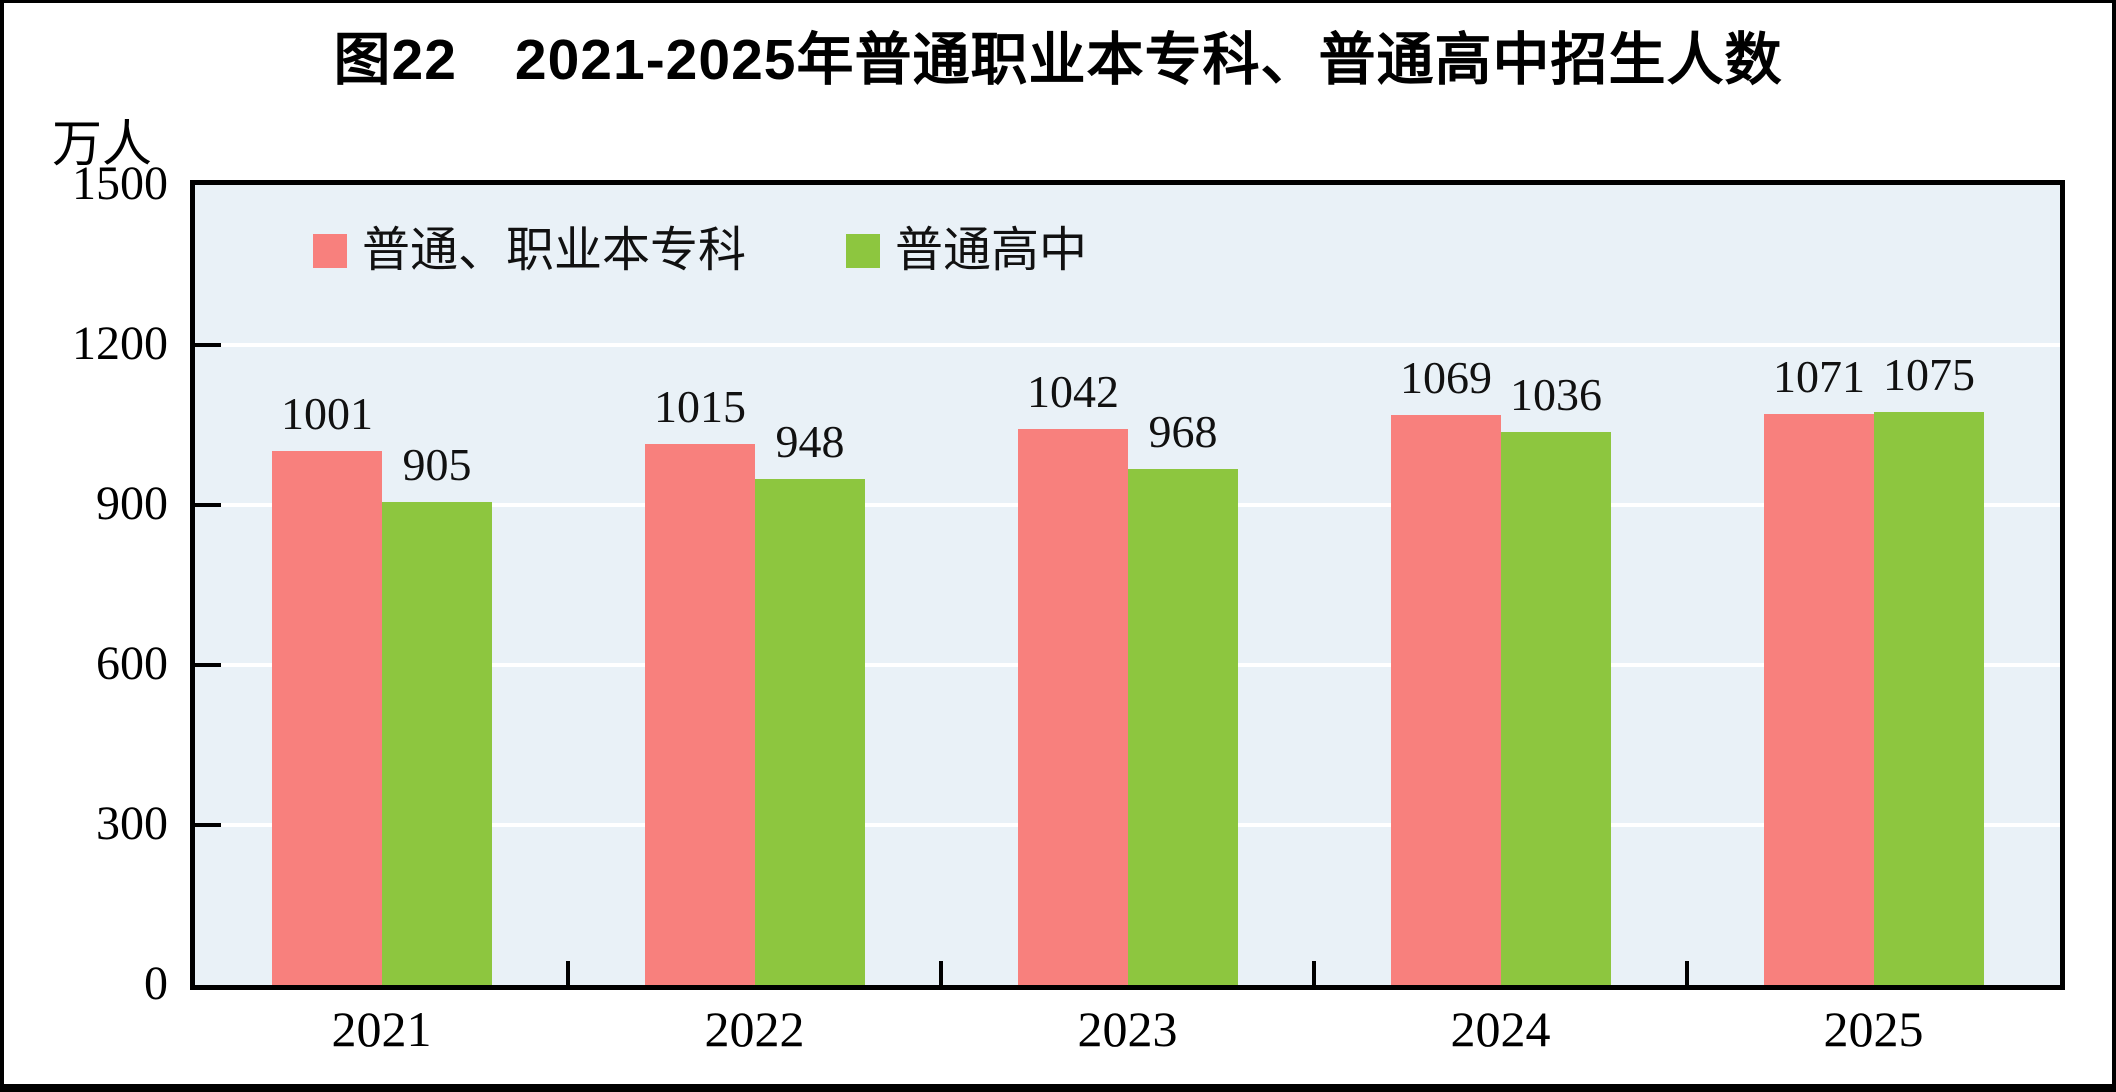 Image resolution: width=2116 pixels, height=1092 pixels. What do you see at coordinates (1929, 374) in the screenshot?
I see `bar-value-label-2025-普通高中: 1075` at bounding box center [1929, 374].